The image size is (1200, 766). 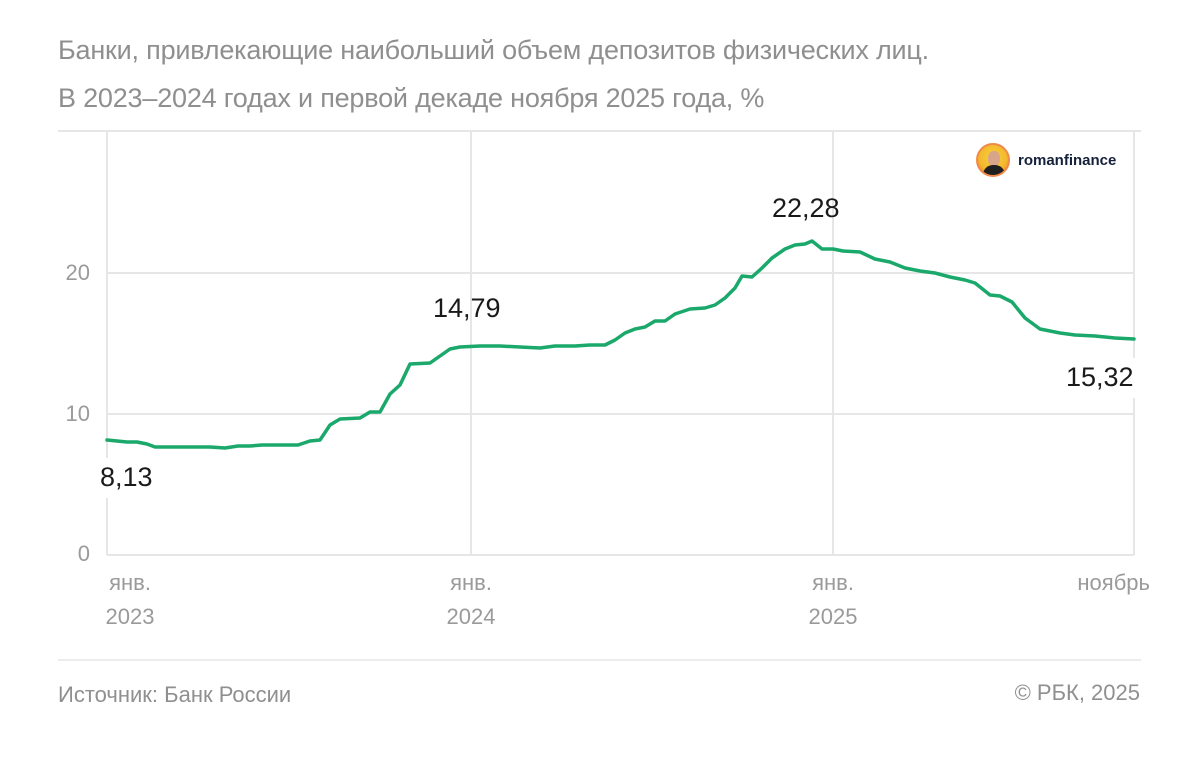 What do you see at coordinates (77, 272) in the screenshot?
I see `y-tick-20: 20` at bounding box center [77, 272].